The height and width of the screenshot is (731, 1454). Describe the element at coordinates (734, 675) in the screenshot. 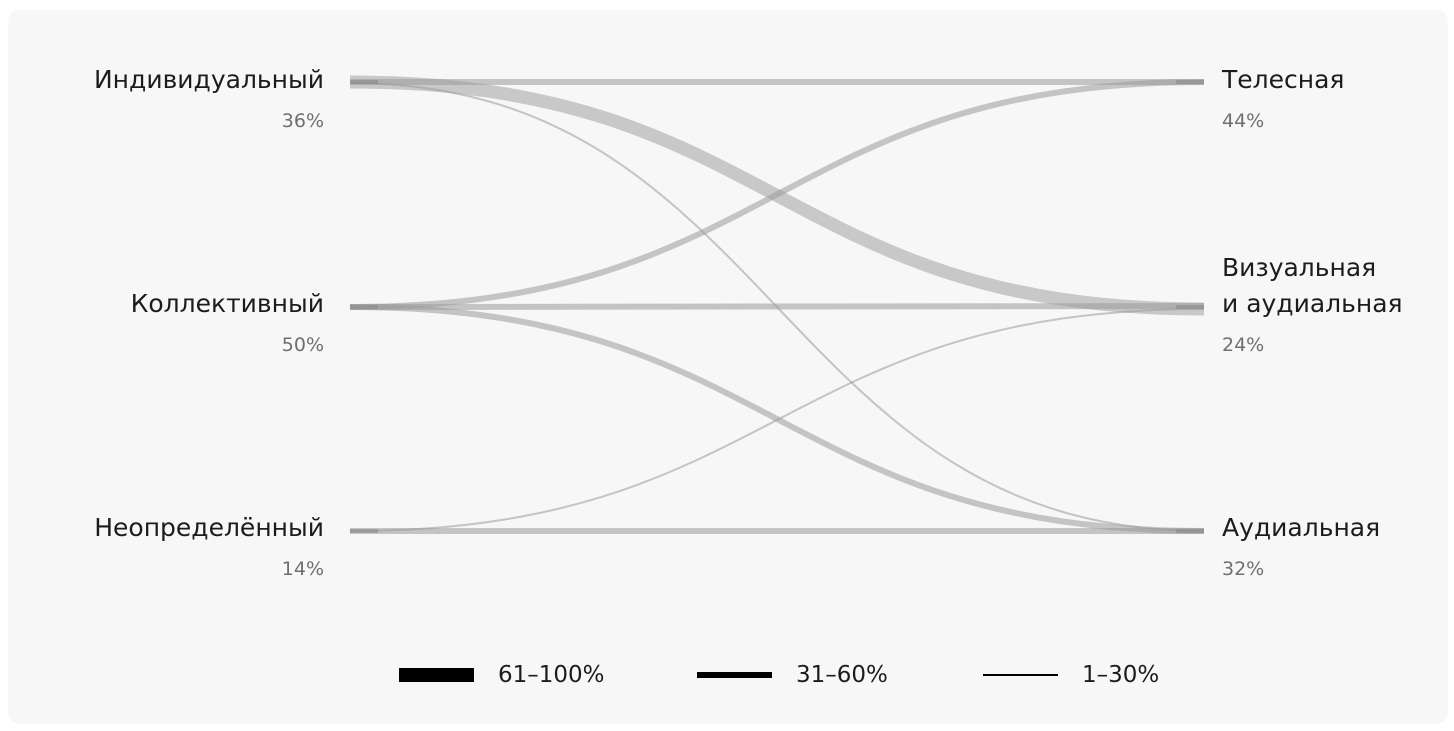

I see `legend-swatch-medium` at that location.